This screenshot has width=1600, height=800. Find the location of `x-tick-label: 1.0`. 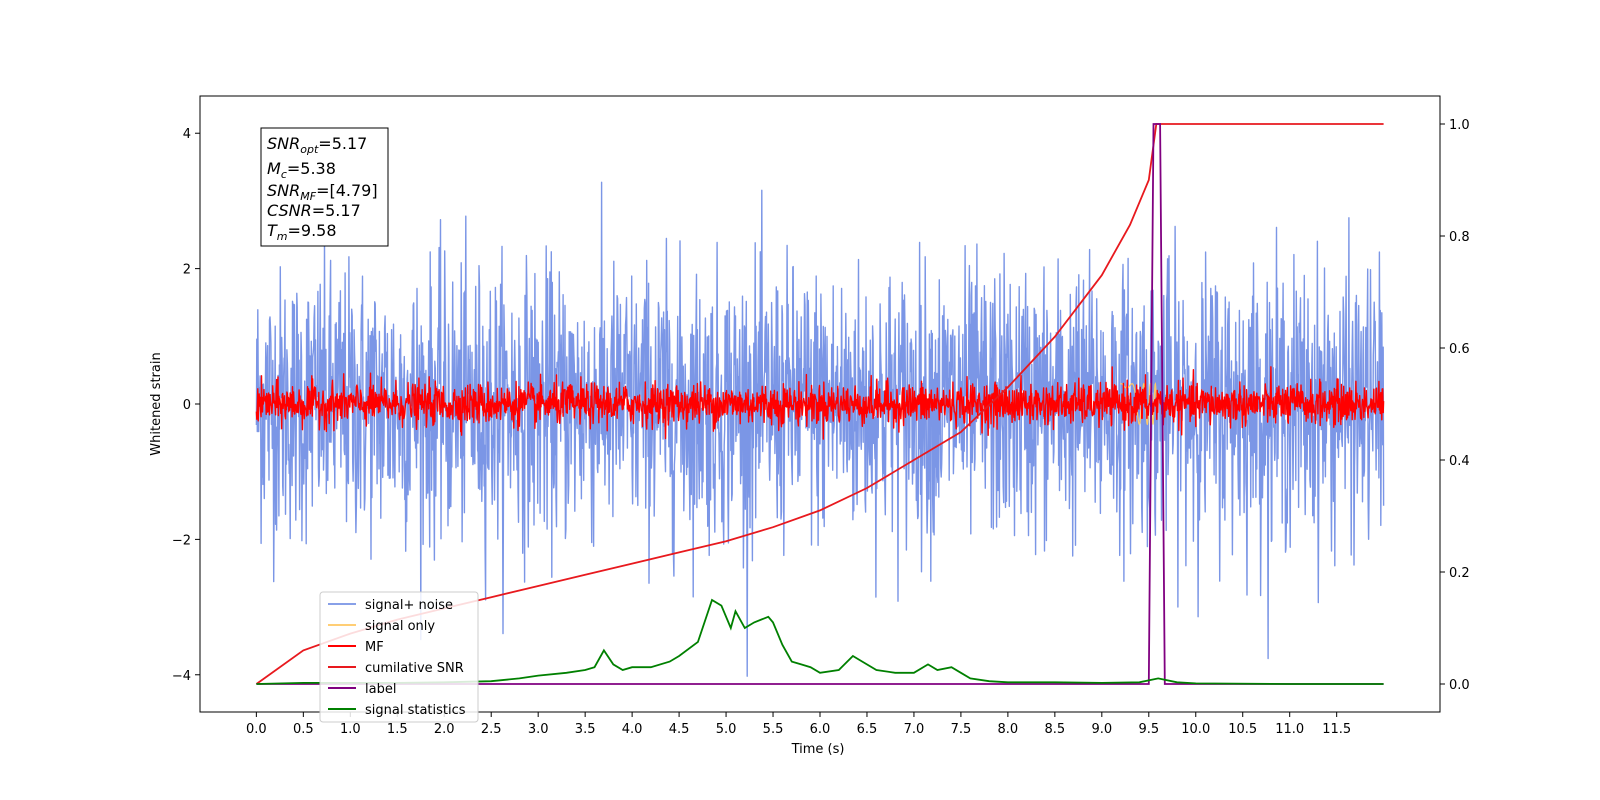

x-tick-label: 1.0 is located at coordinates (350, 729).